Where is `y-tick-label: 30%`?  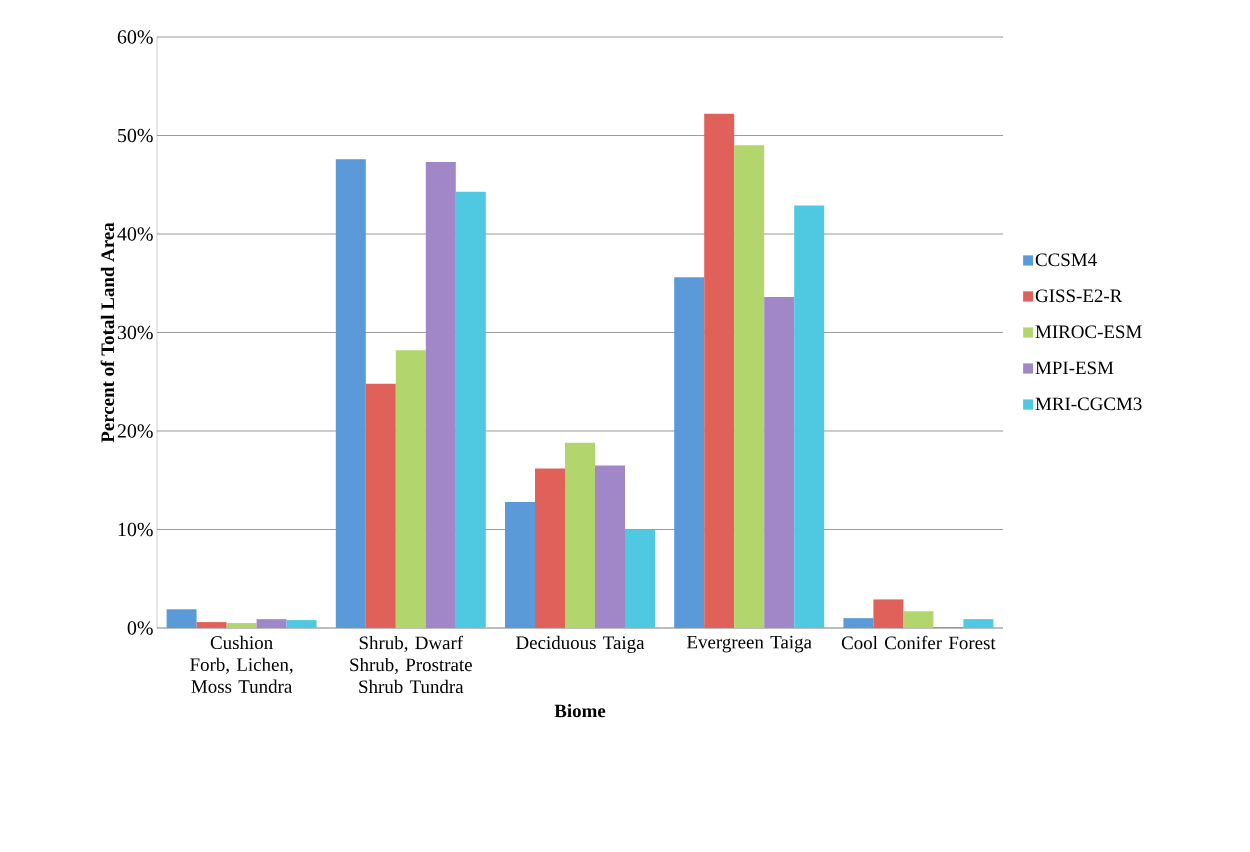 y-tick-label: 30% is located at coordinates (135, 332).